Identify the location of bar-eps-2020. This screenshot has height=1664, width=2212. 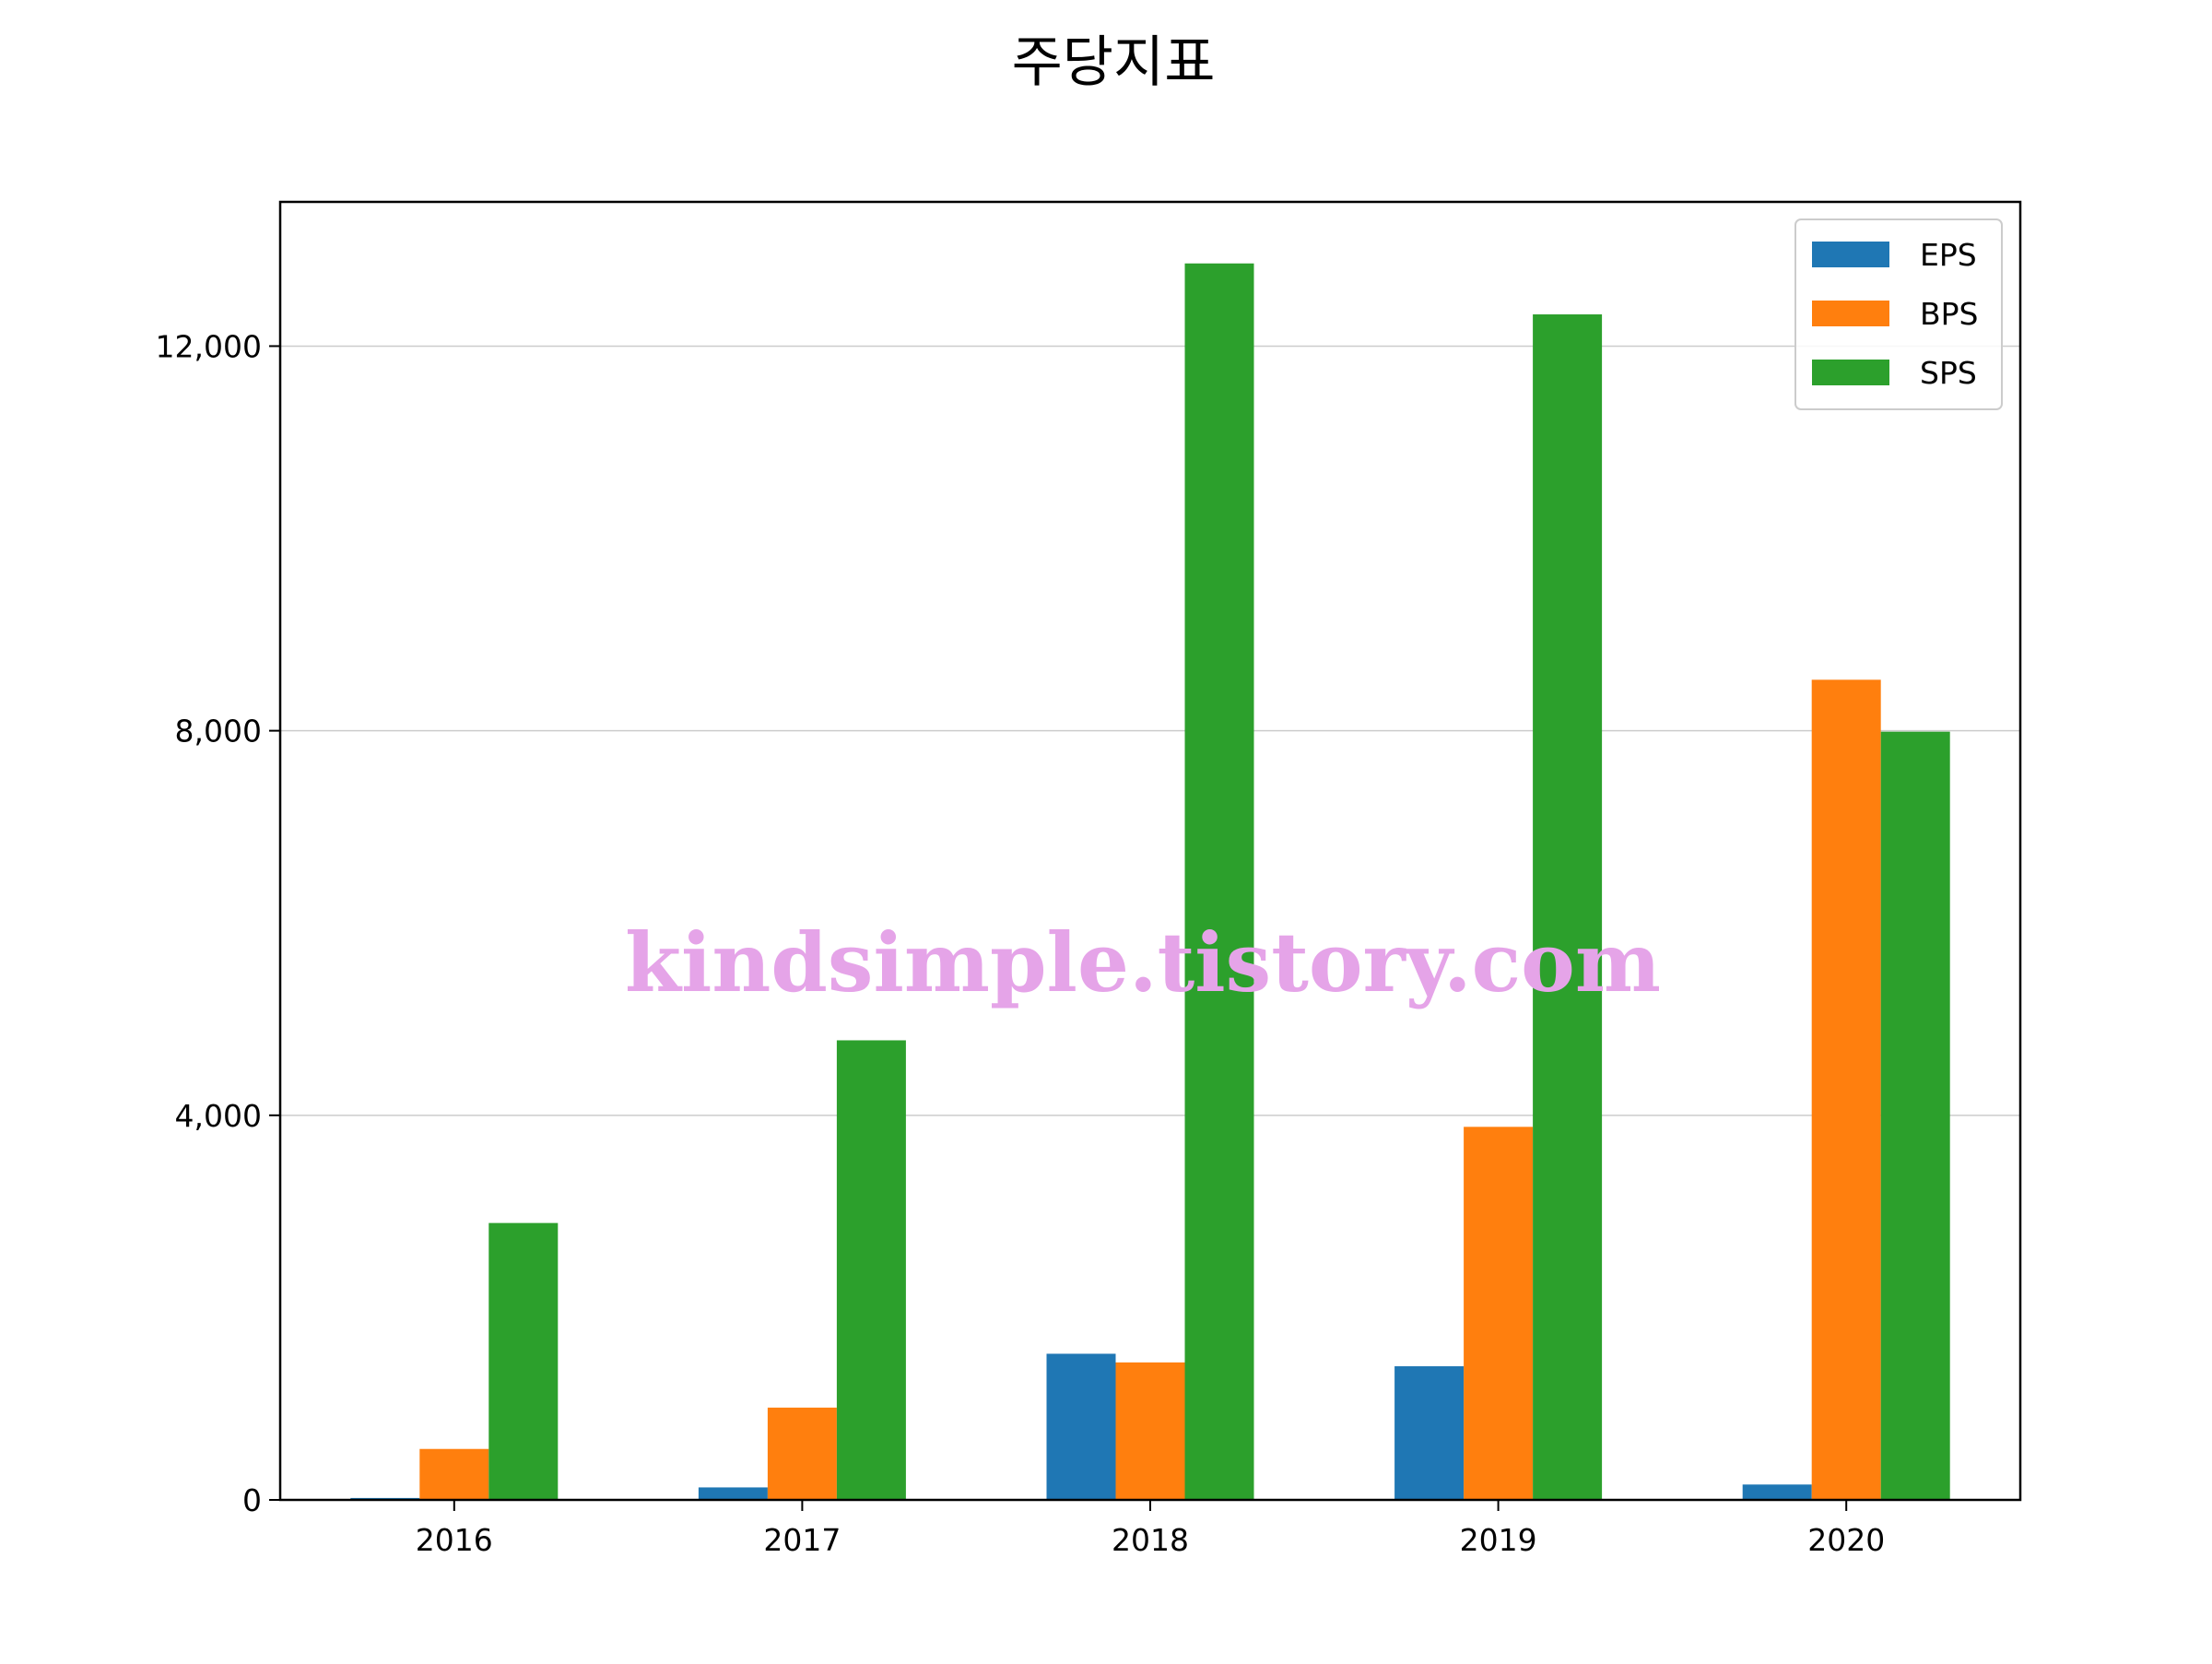
(1777, 1492).